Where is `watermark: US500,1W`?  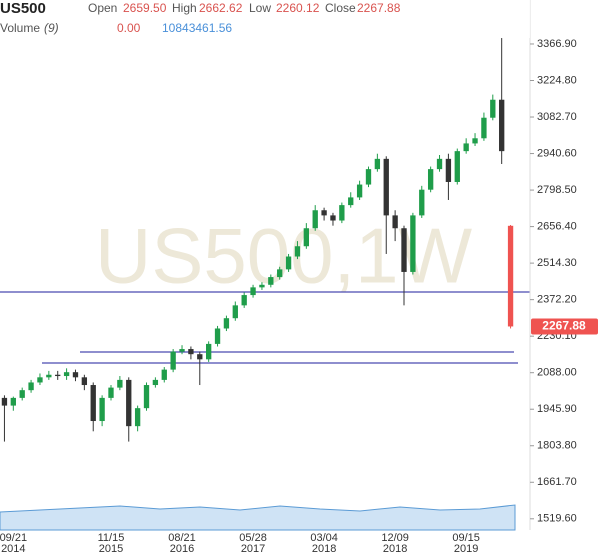
watermark: US500,1W is located at coordinates (284, 256).